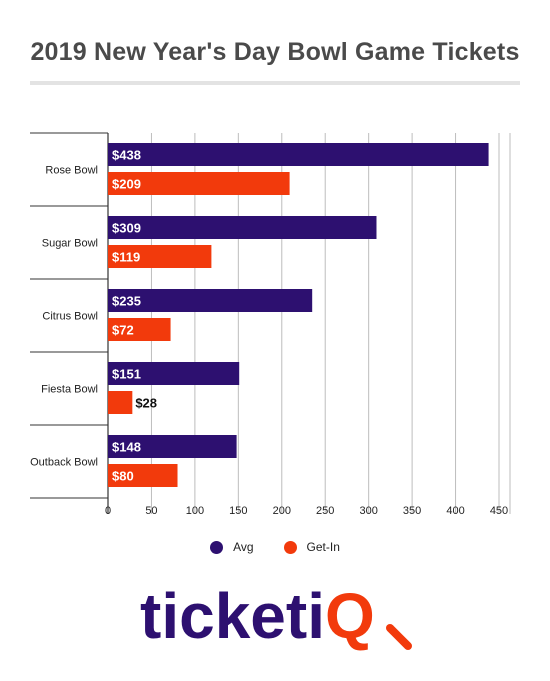 This screenshot has width=550, height=681. I want to click on legend-swatch-avg, so click(217, 547).